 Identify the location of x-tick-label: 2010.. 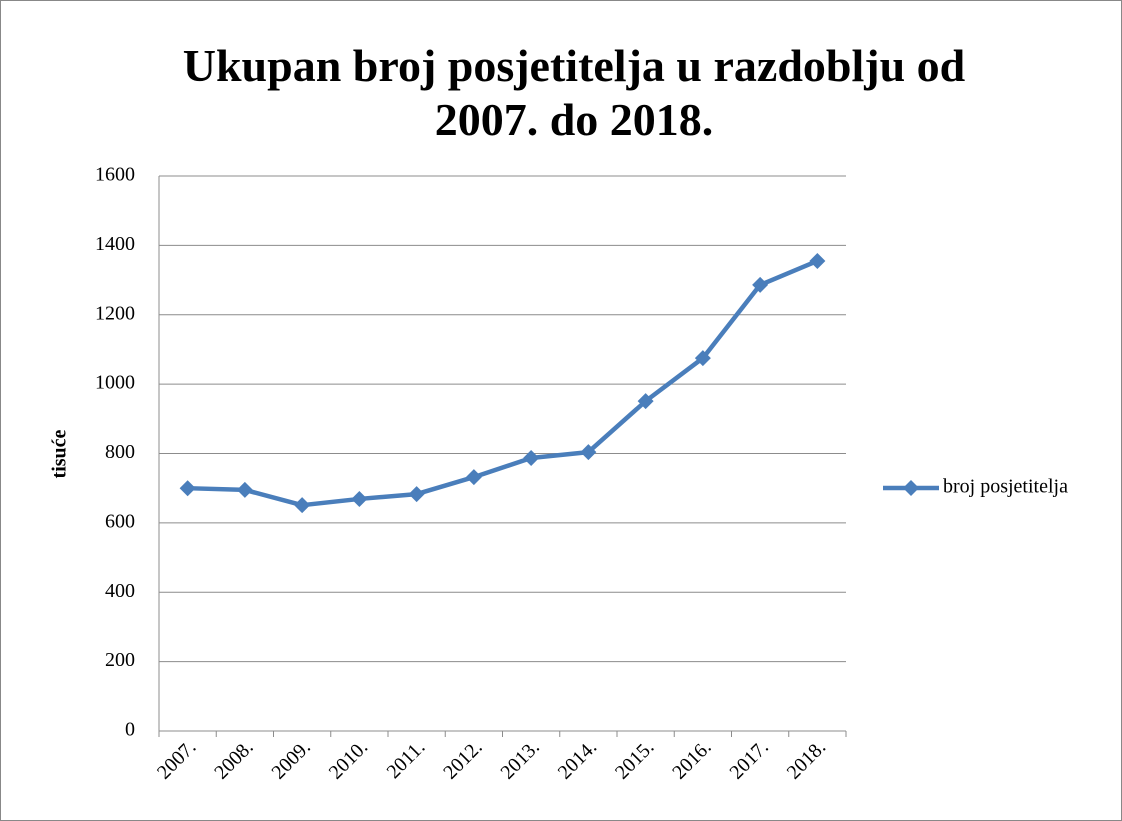
(348, 759).